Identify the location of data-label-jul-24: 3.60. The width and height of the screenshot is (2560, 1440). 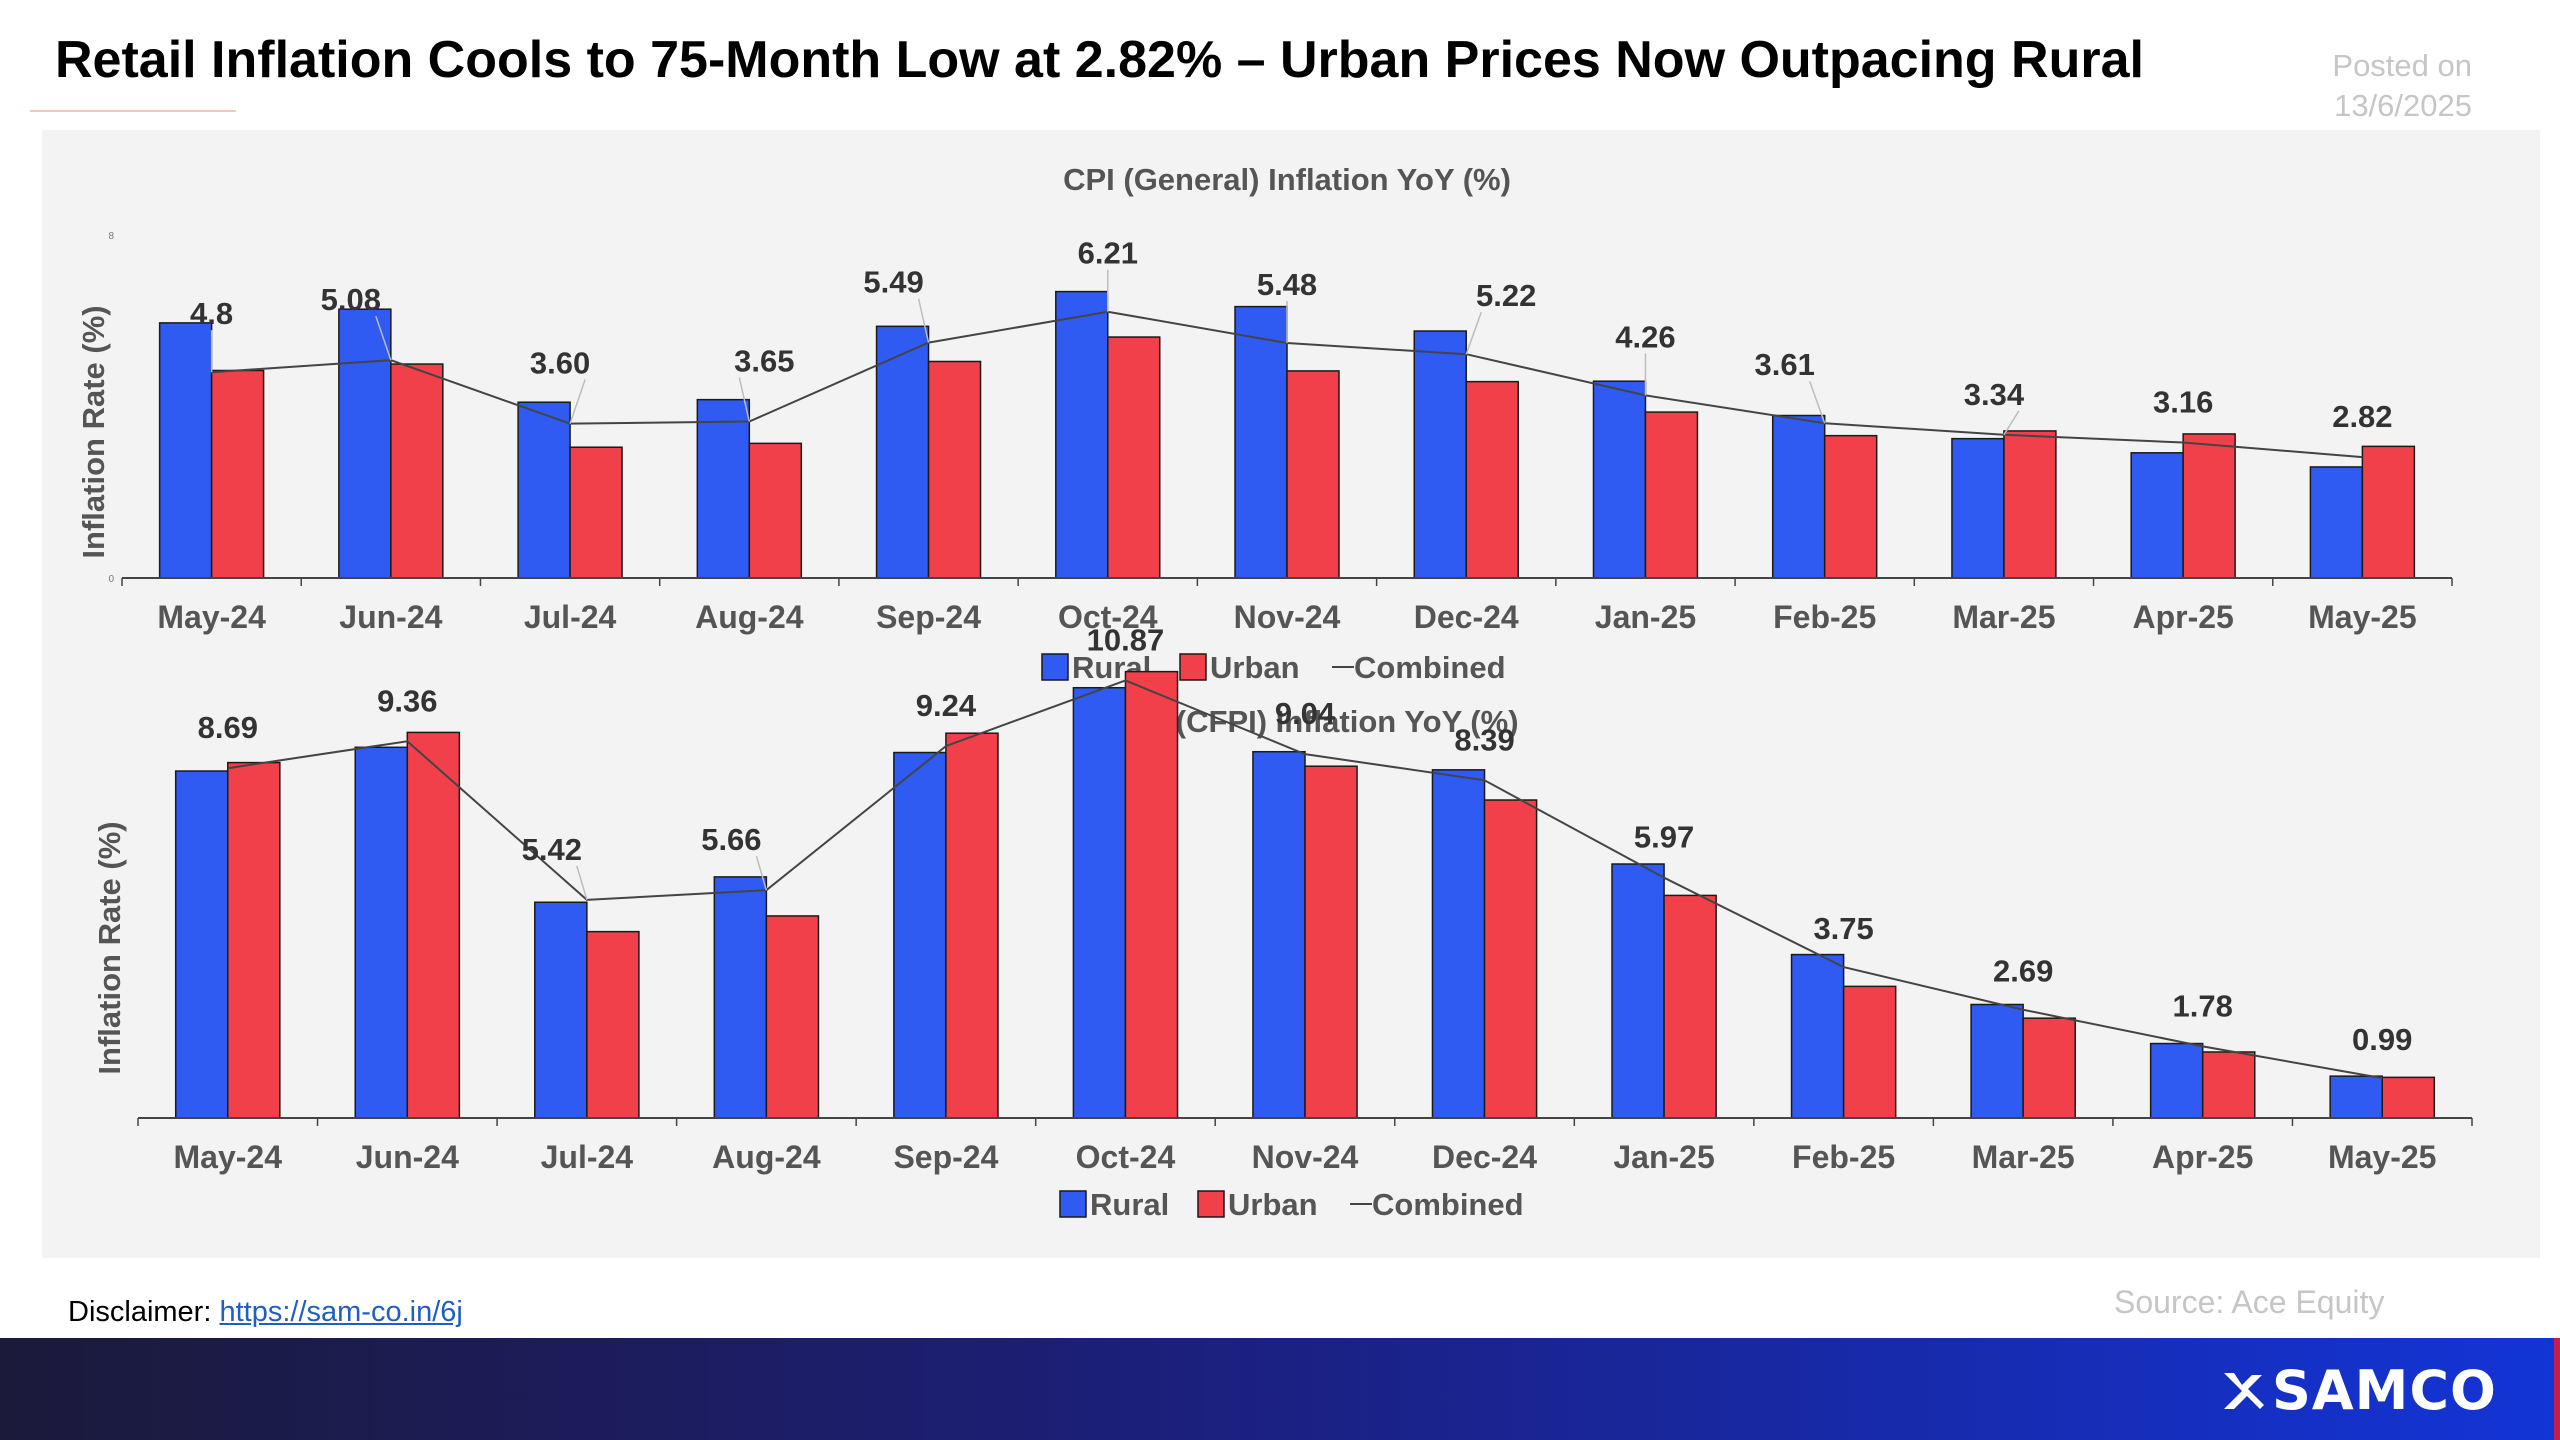
(560, 363).